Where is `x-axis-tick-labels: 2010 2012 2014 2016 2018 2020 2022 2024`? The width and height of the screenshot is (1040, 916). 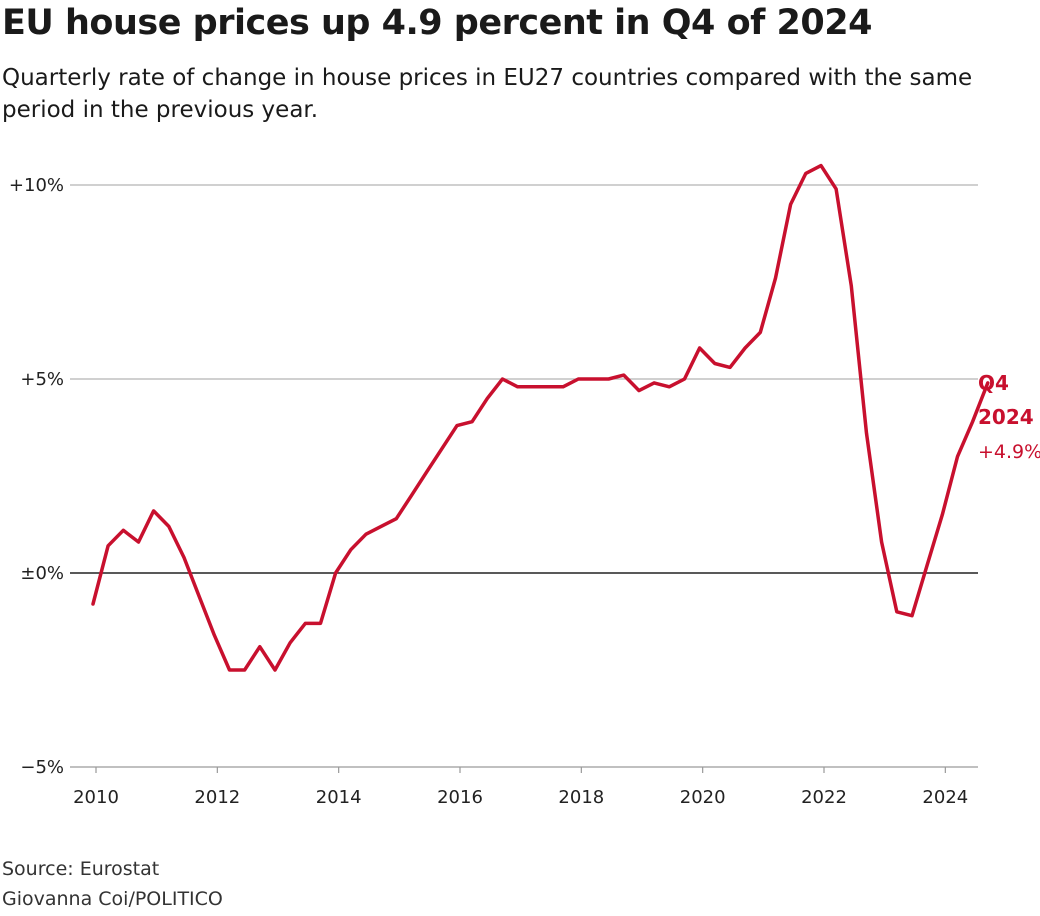
x-axis-tick-labels: 2010 2012 2014 2016 2018 2020 2022 2024 is located at coordinates (520, 797).